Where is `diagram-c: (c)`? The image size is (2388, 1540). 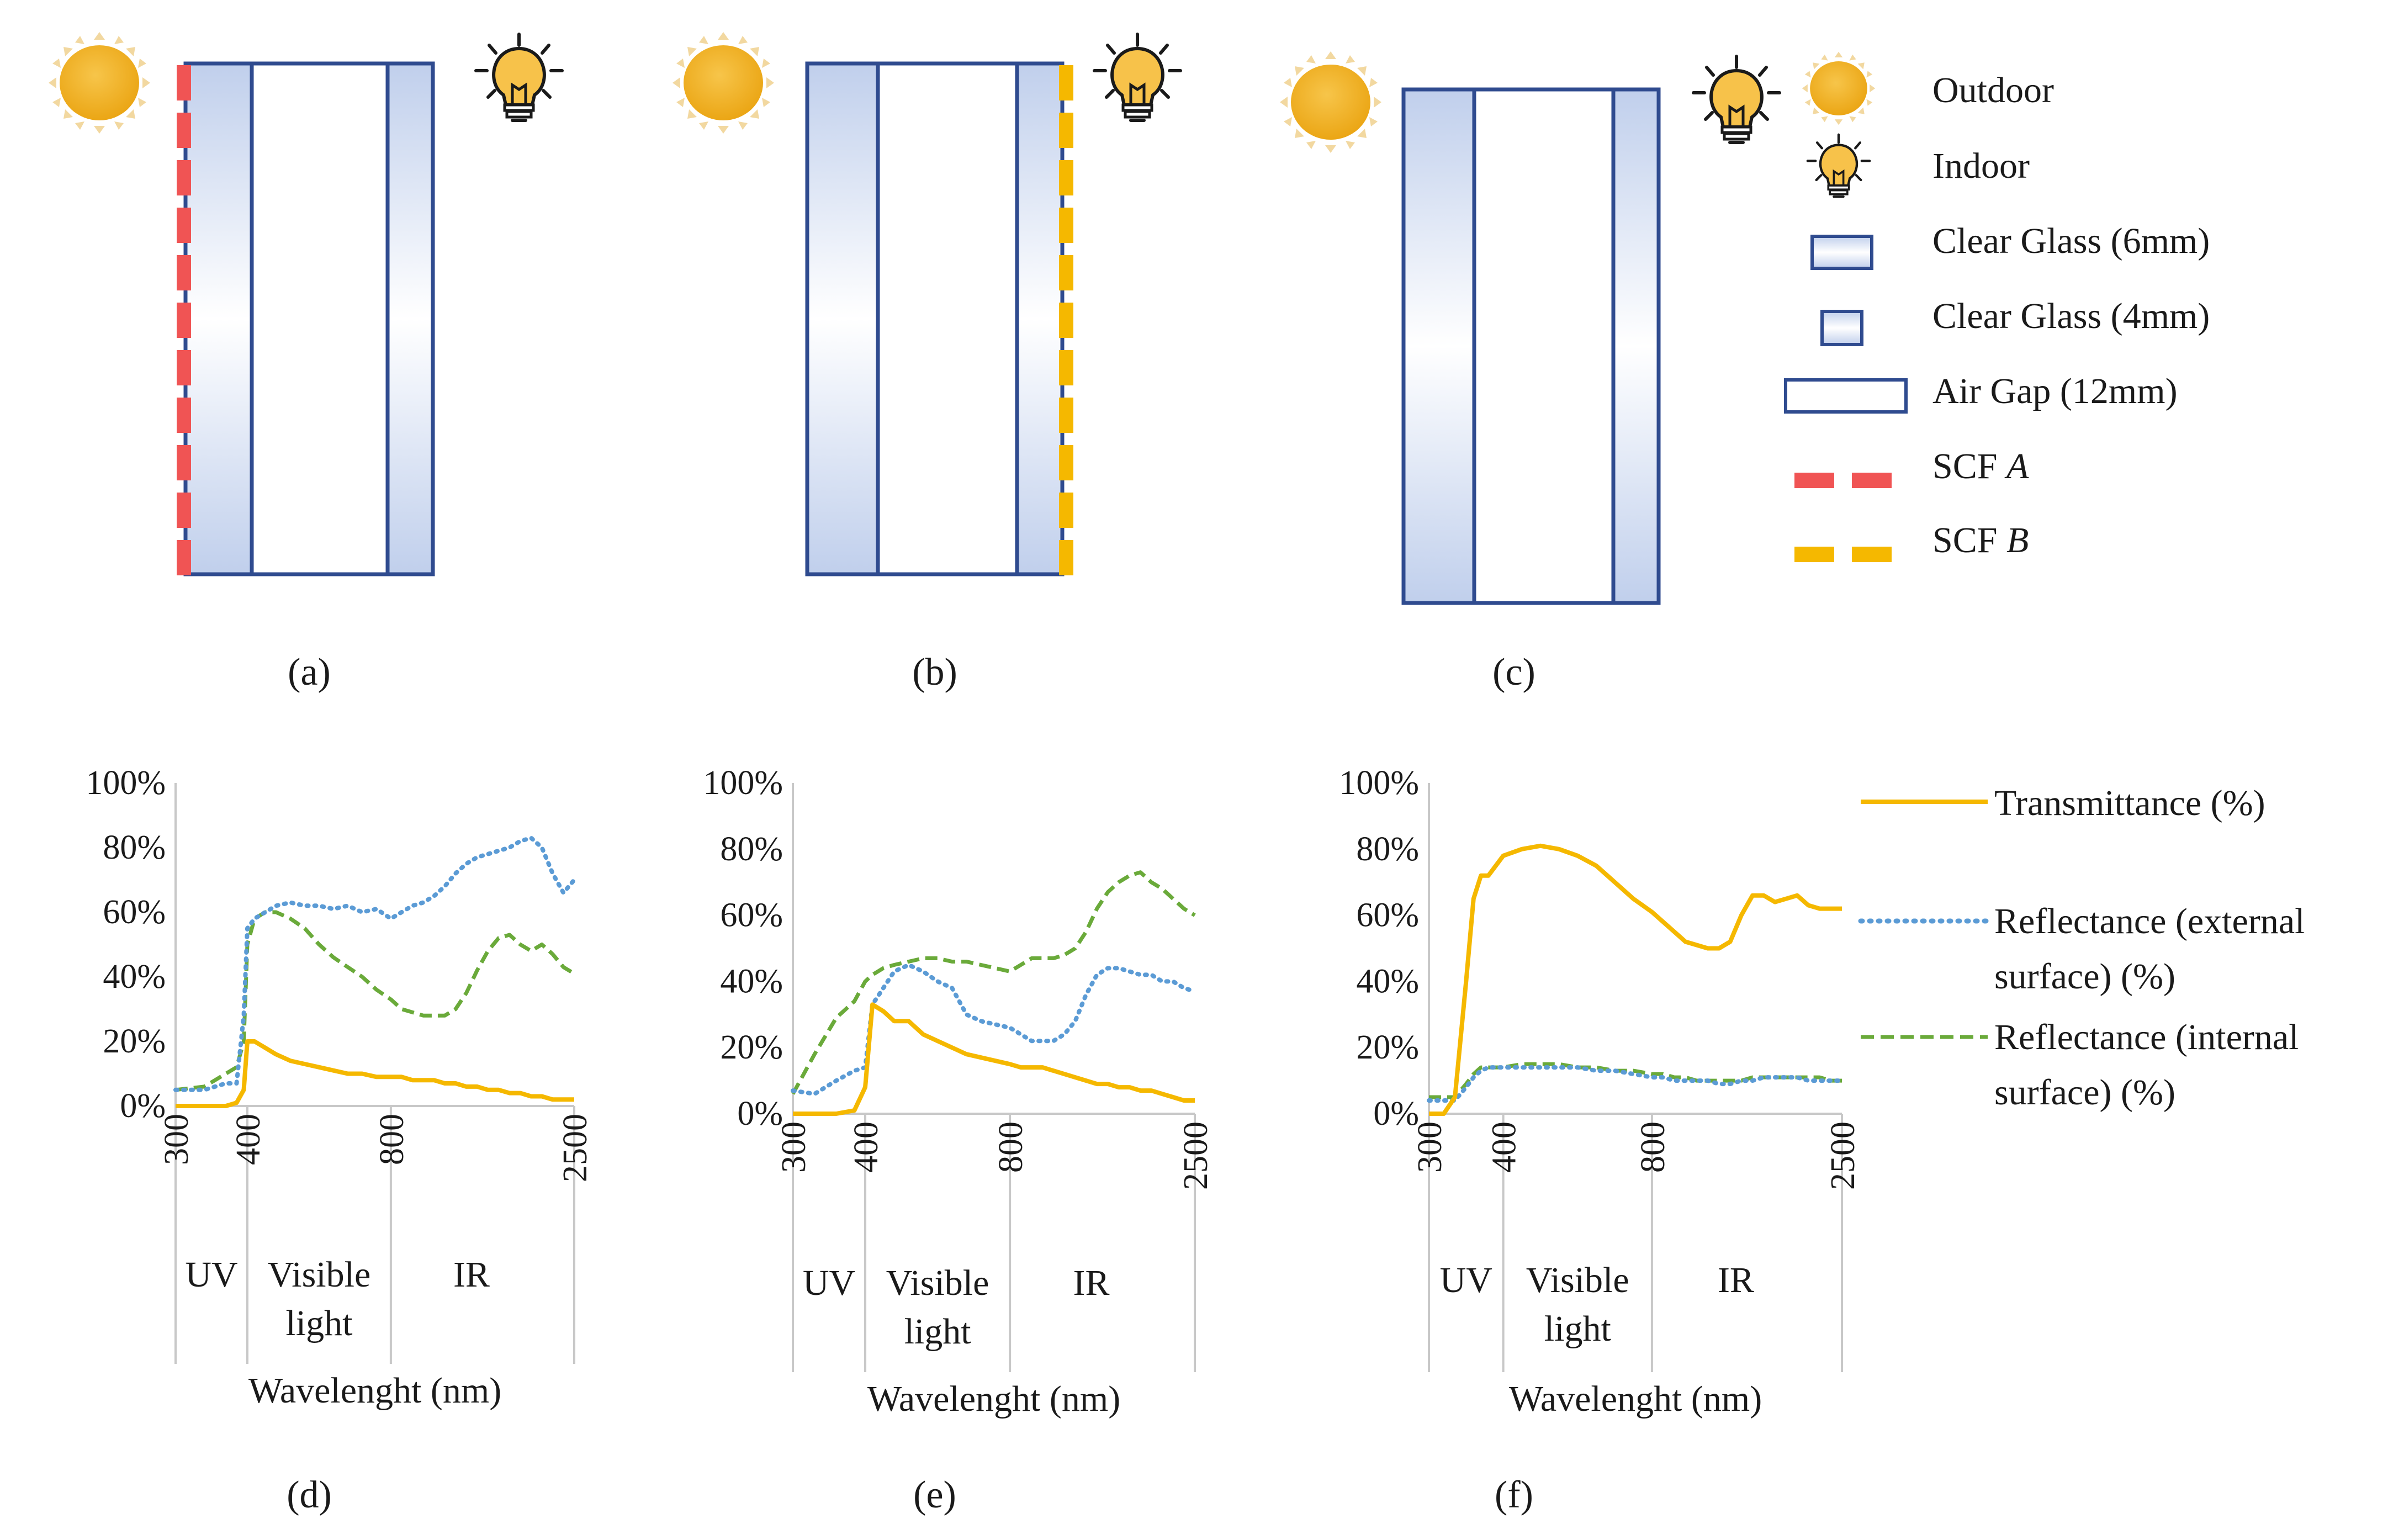 diagram-c: (c) is located at coordinates (1530, 372).